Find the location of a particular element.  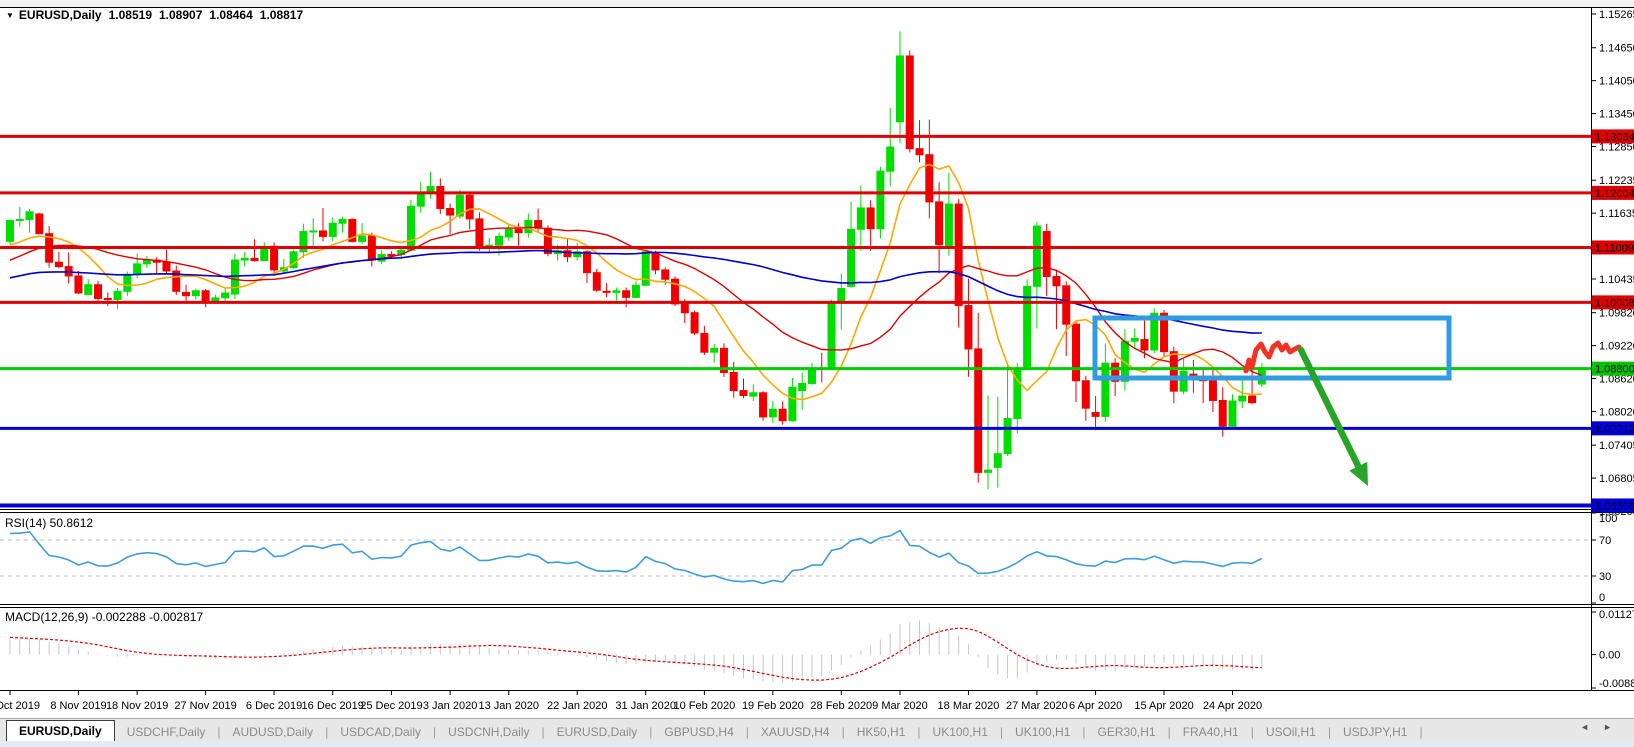

date-axis-label: 6 Apr 2020 is located at coordinates (1095, 706).